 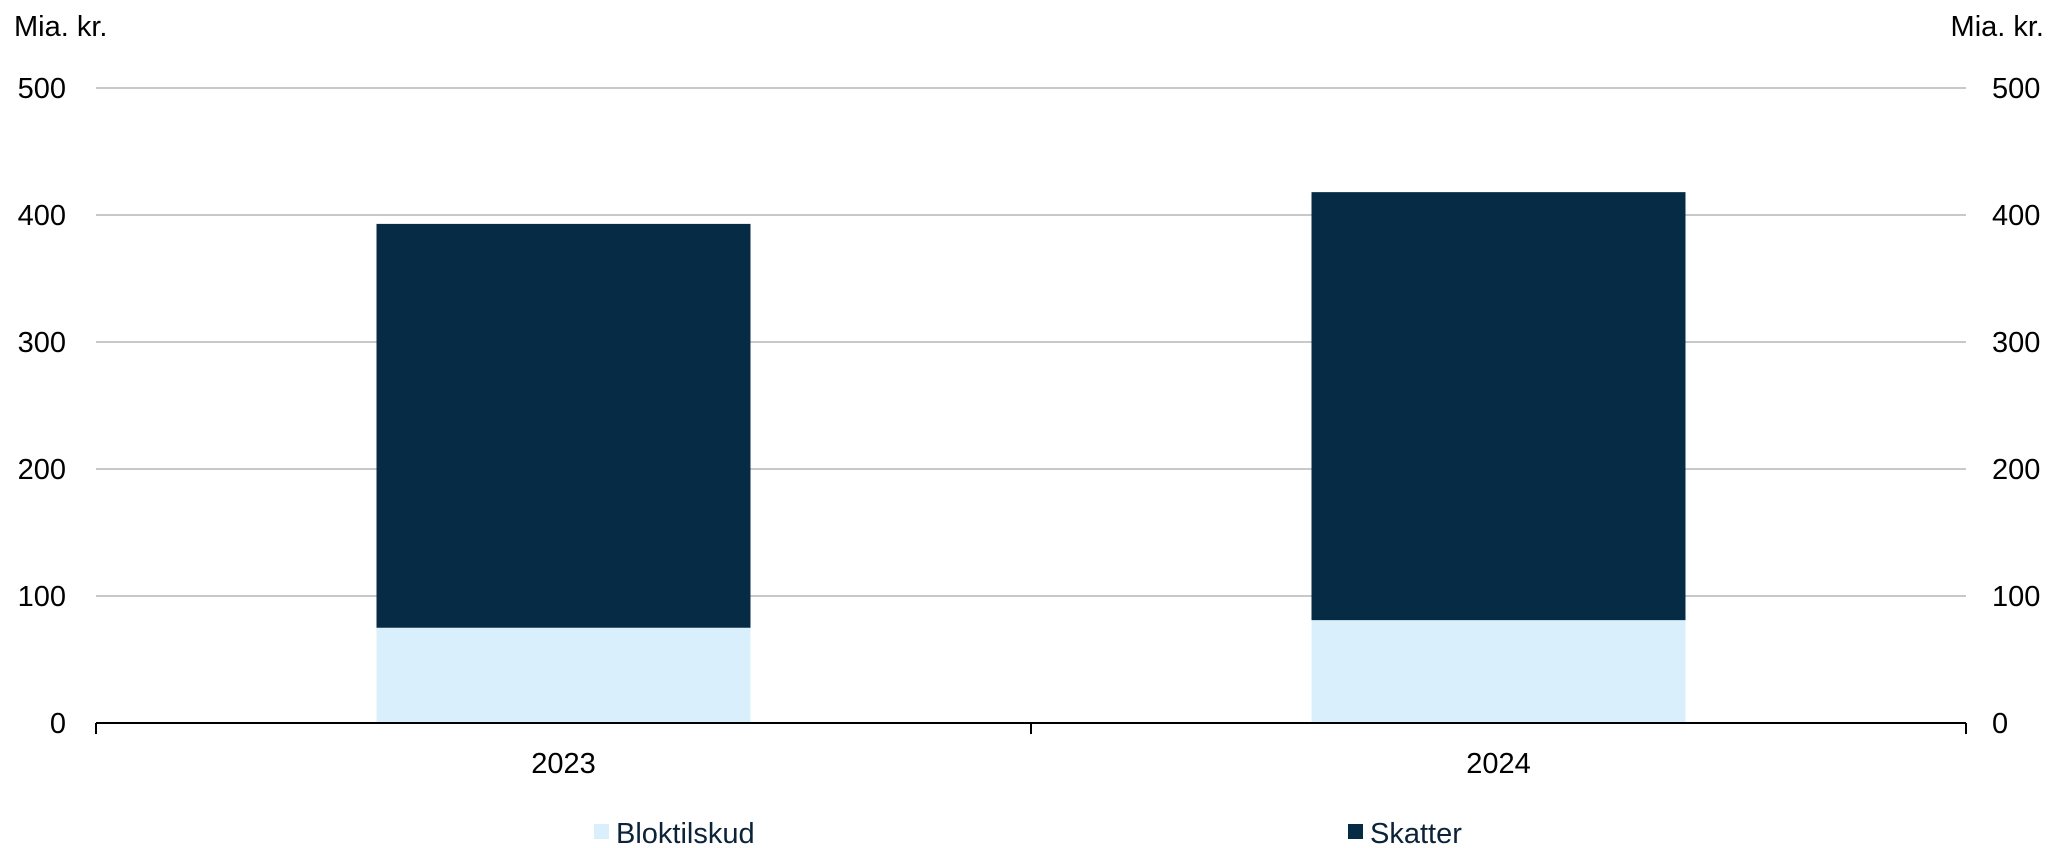 I want to click on legend: Bloktilskud Skatter, so click(x=1028, y=833).